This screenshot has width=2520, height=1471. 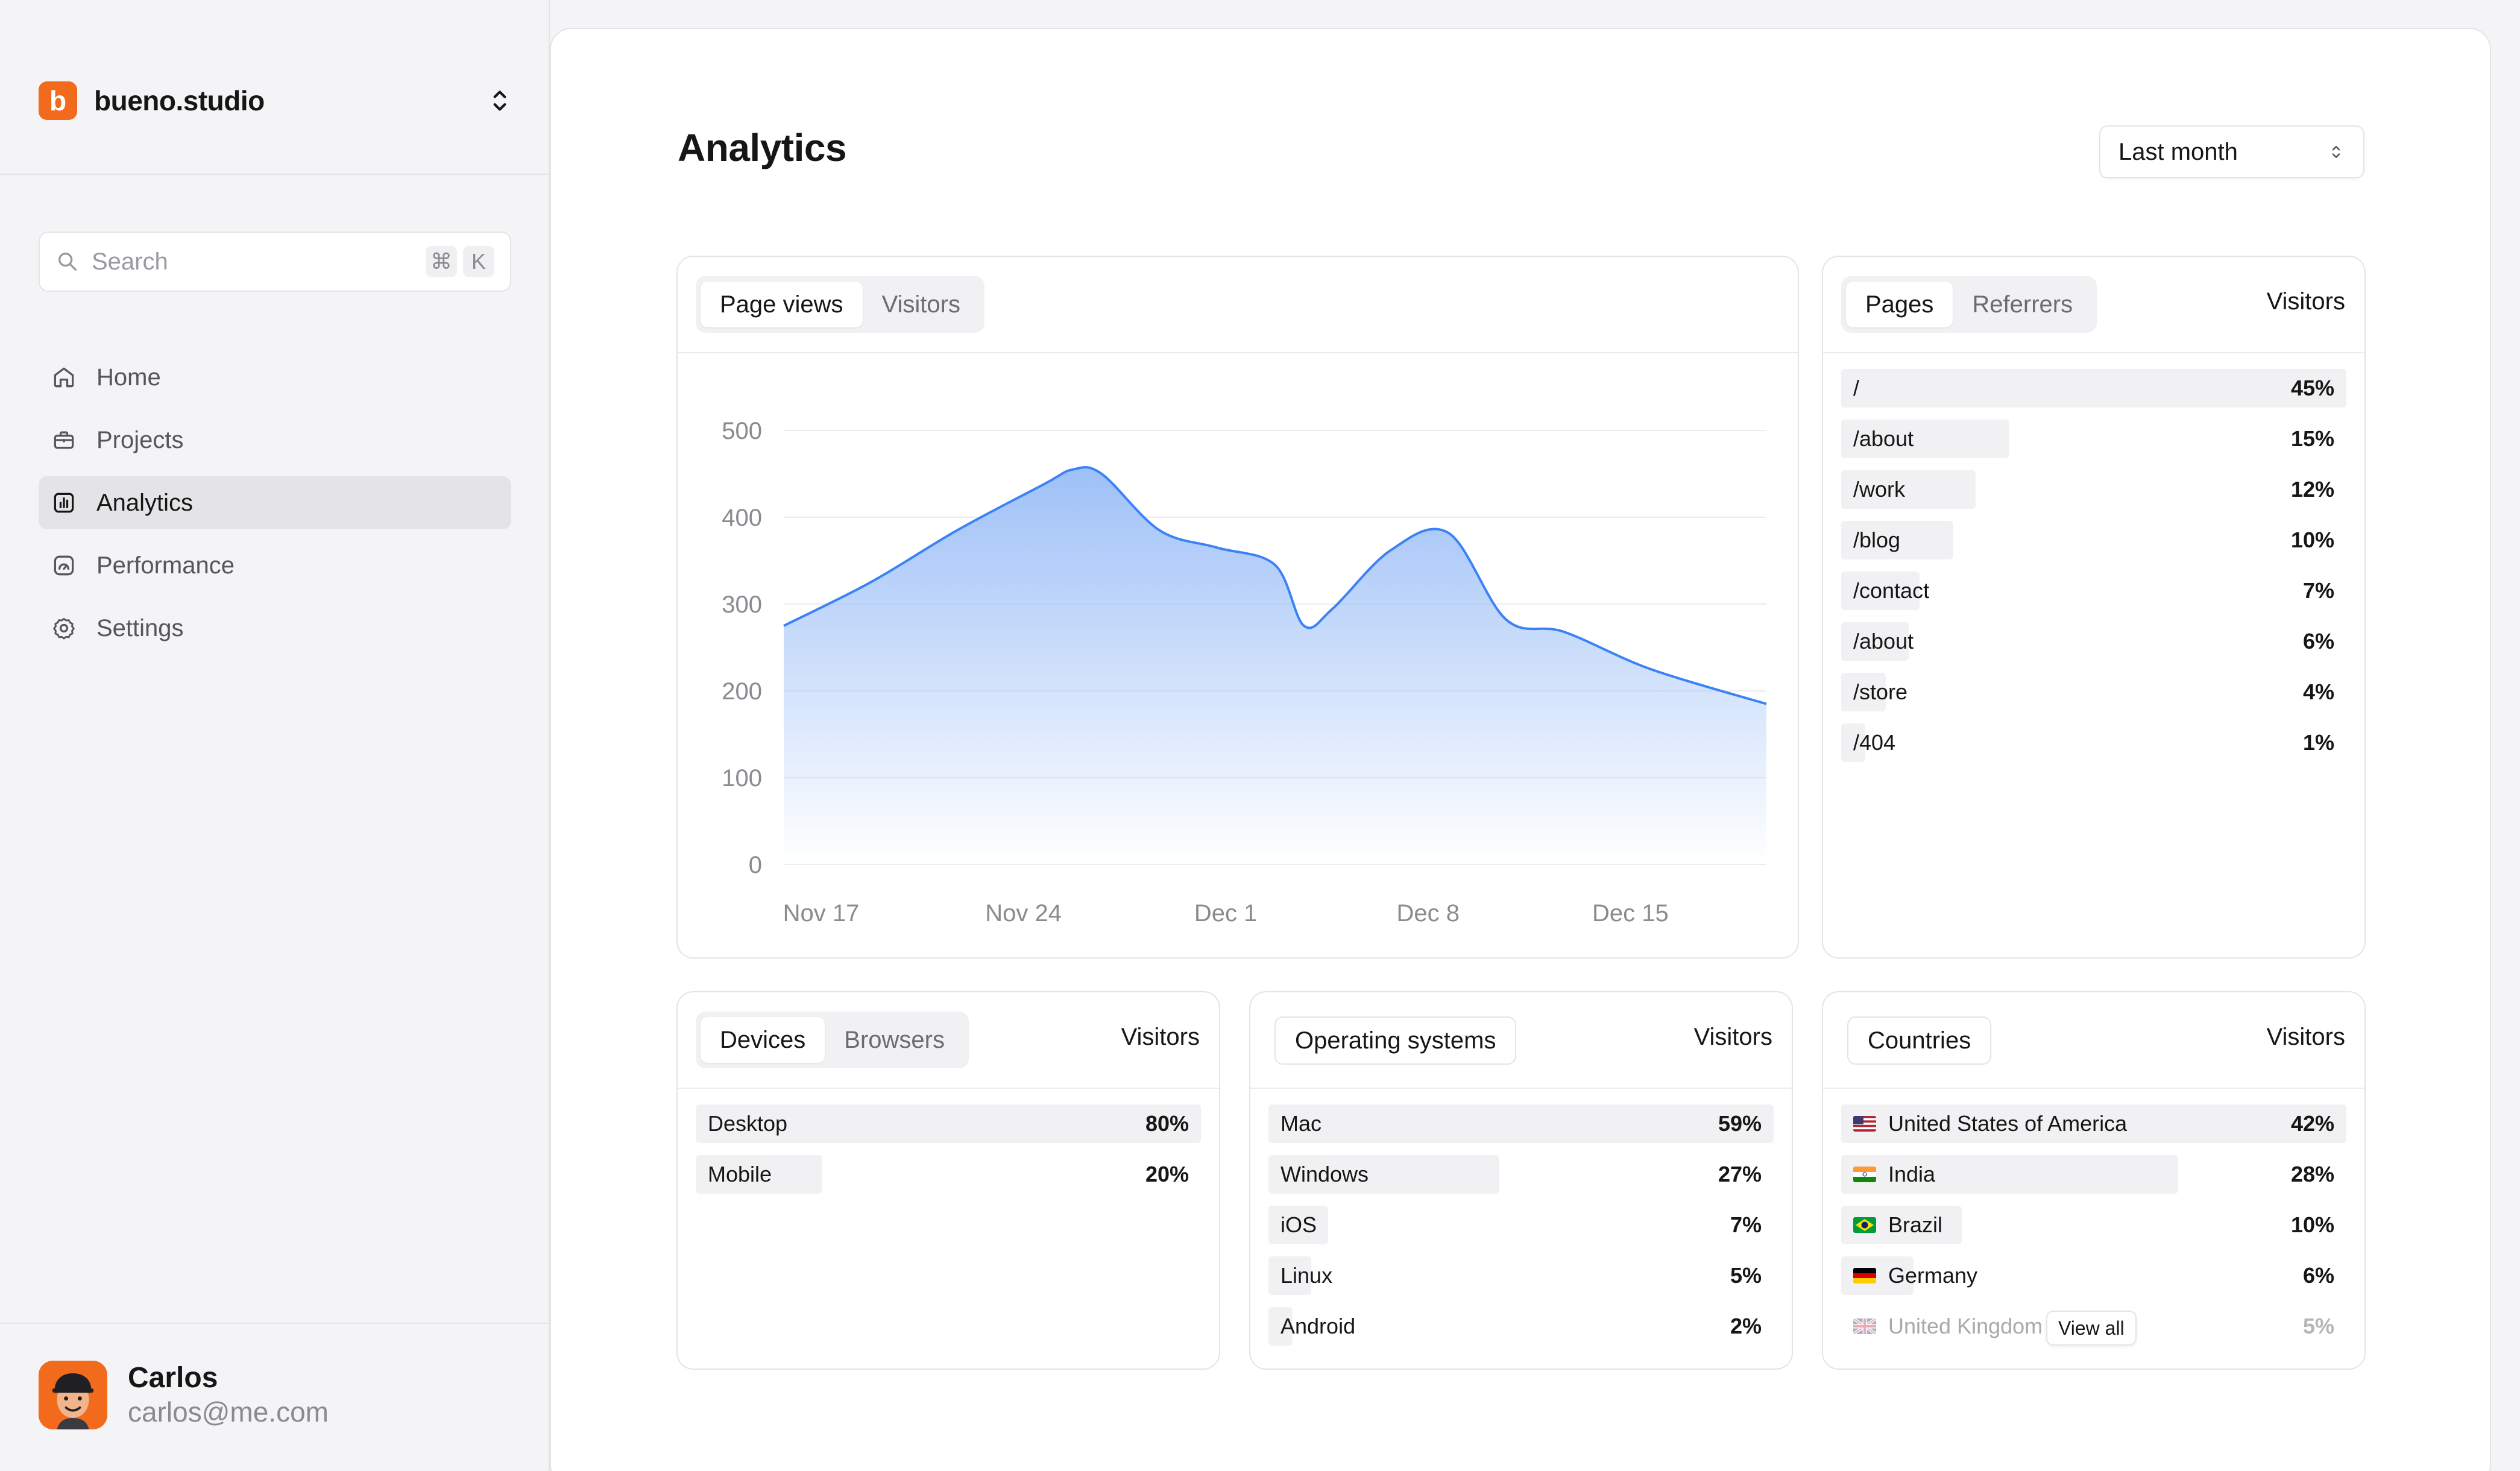 What do you see at coordinates (895, 1039) in the screenshot?
I see `tab-browsers: Browsers` at bounding box center [895, 1039].